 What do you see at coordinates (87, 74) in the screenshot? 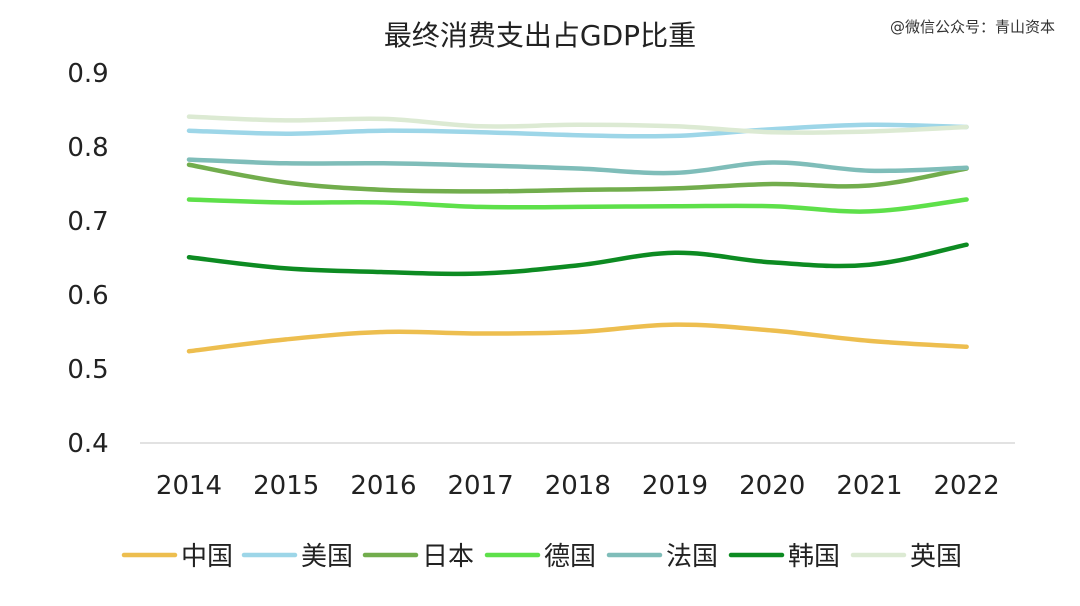
I see `y-tick-label: 0.9` at bounding box center [87, 74].